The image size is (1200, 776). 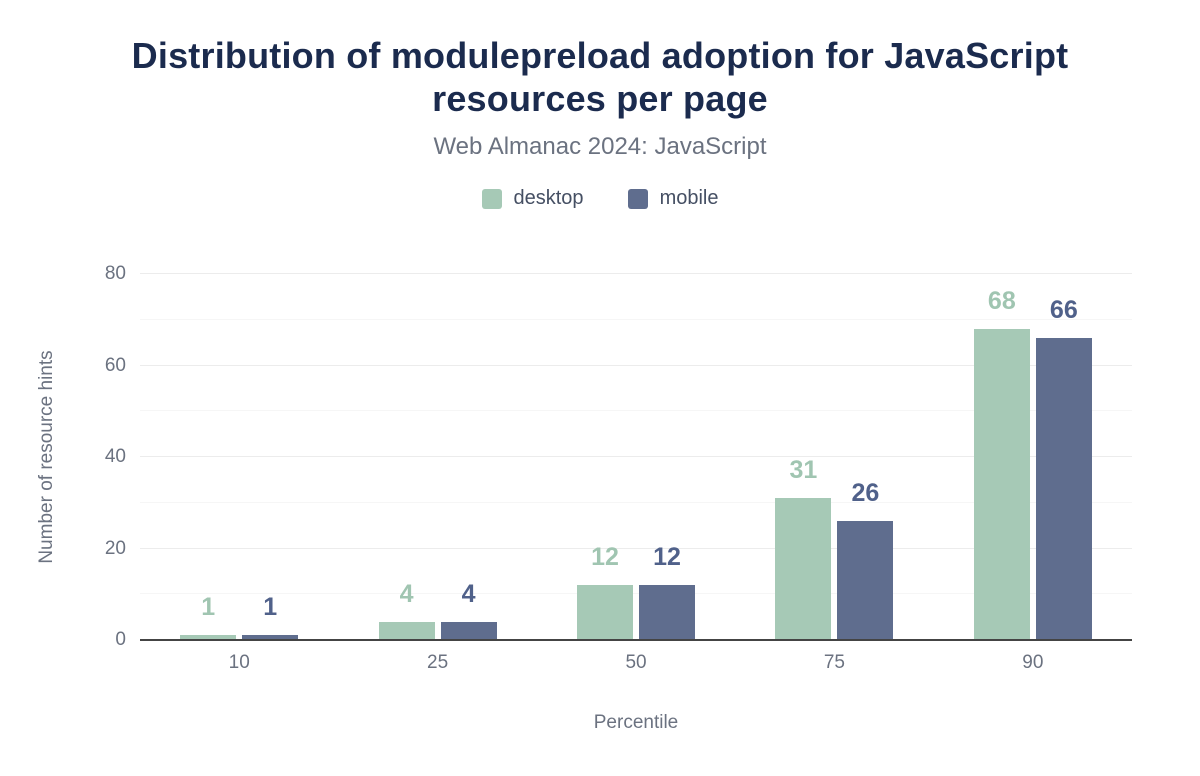 I want to click on bar-value-label-mobile: 66, so click(x=1063, y=310).